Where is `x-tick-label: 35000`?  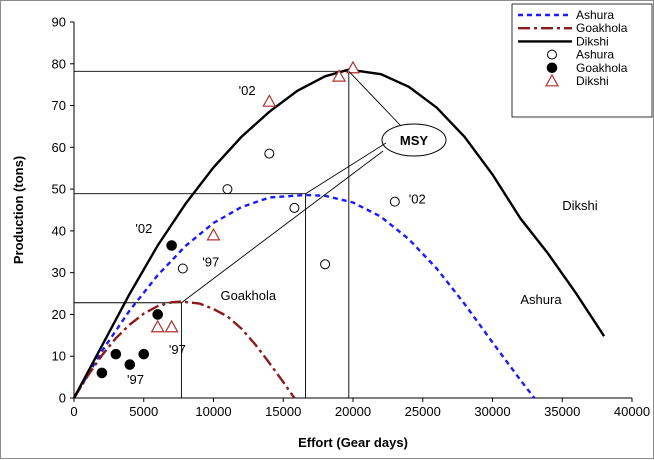
x-tick-label: 35000 is located at coordinates (562, 411).